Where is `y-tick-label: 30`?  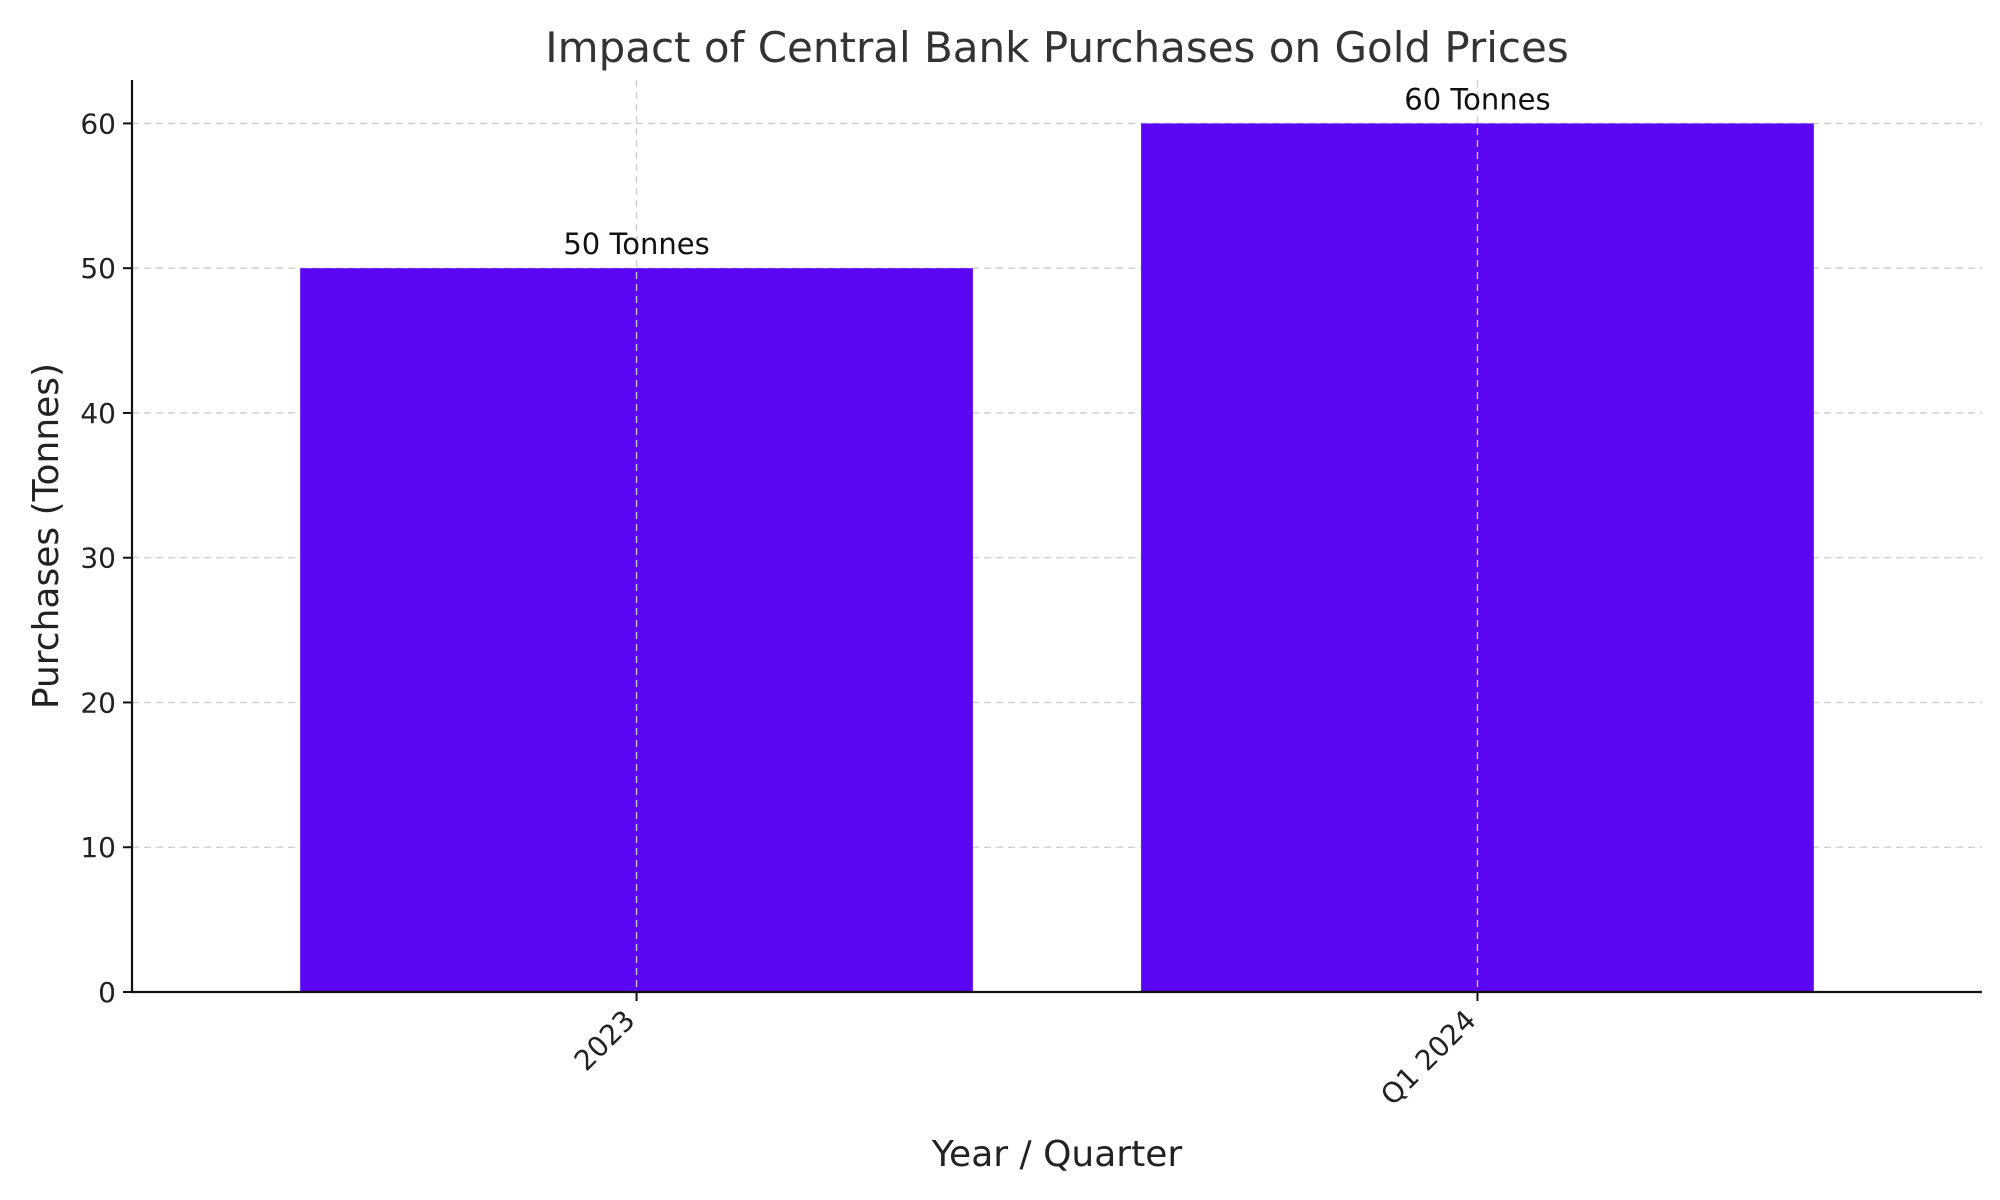 y-tick-label: 30 is located at coordinates (98, 558).